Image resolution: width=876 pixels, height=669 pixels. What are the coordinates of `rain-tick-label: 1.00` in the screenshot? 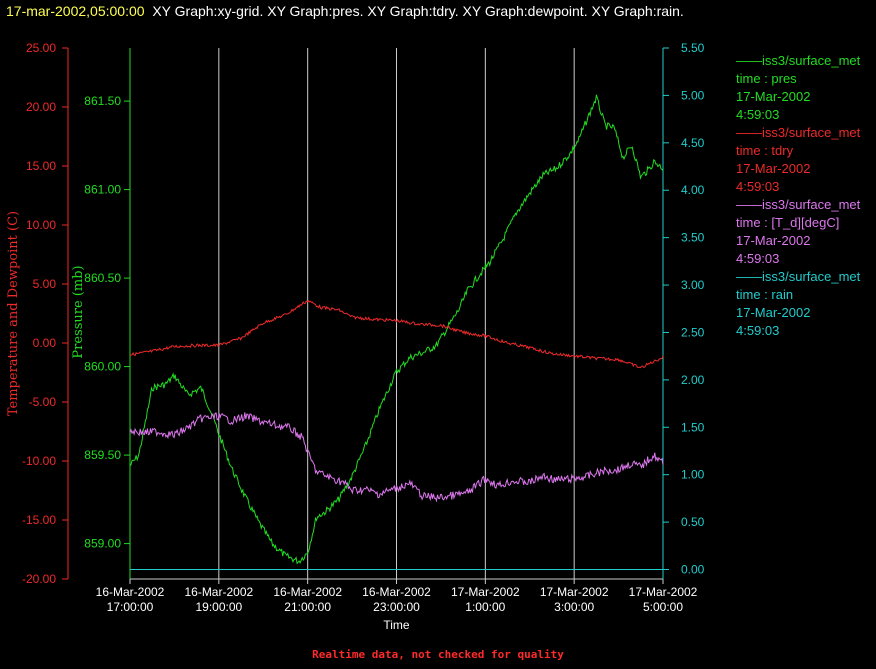 It's located at (693, 475).